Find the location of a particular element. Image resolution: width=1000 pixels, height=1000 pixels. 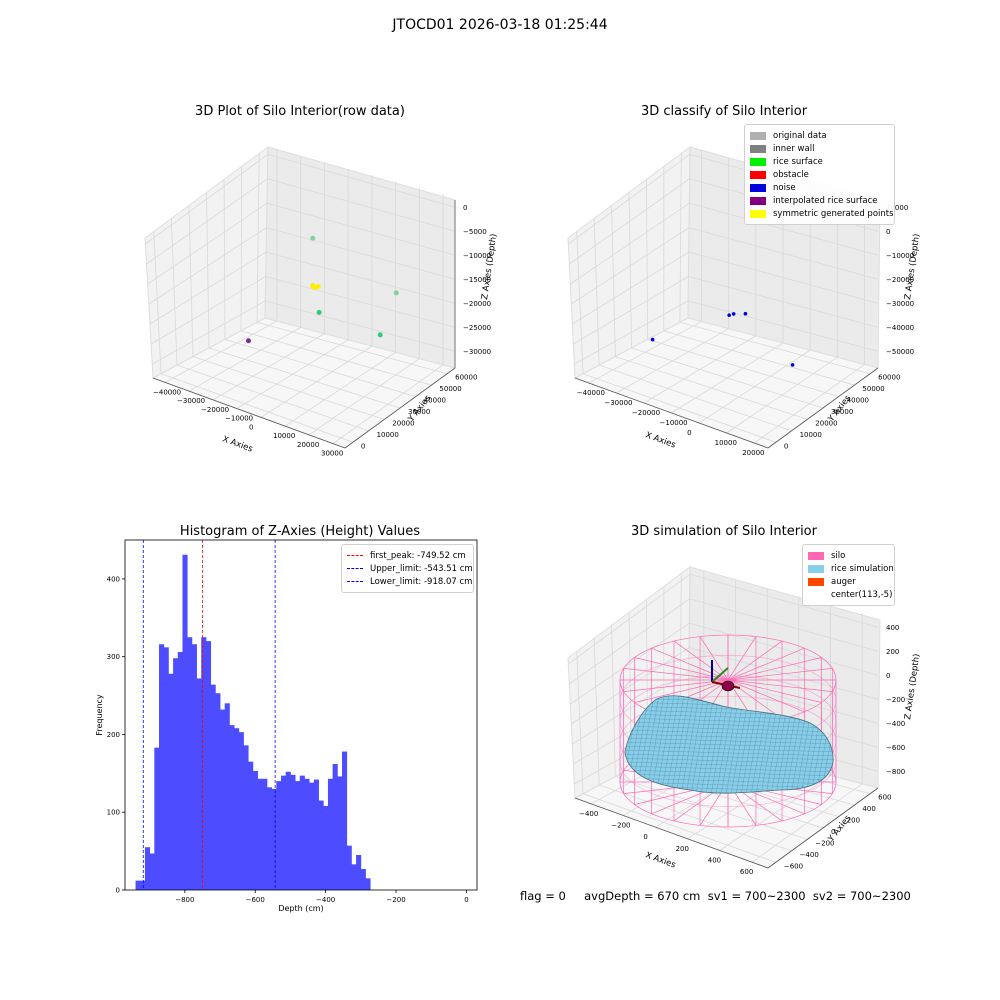

legend-entry: noise is located at coordinates (819, 187).